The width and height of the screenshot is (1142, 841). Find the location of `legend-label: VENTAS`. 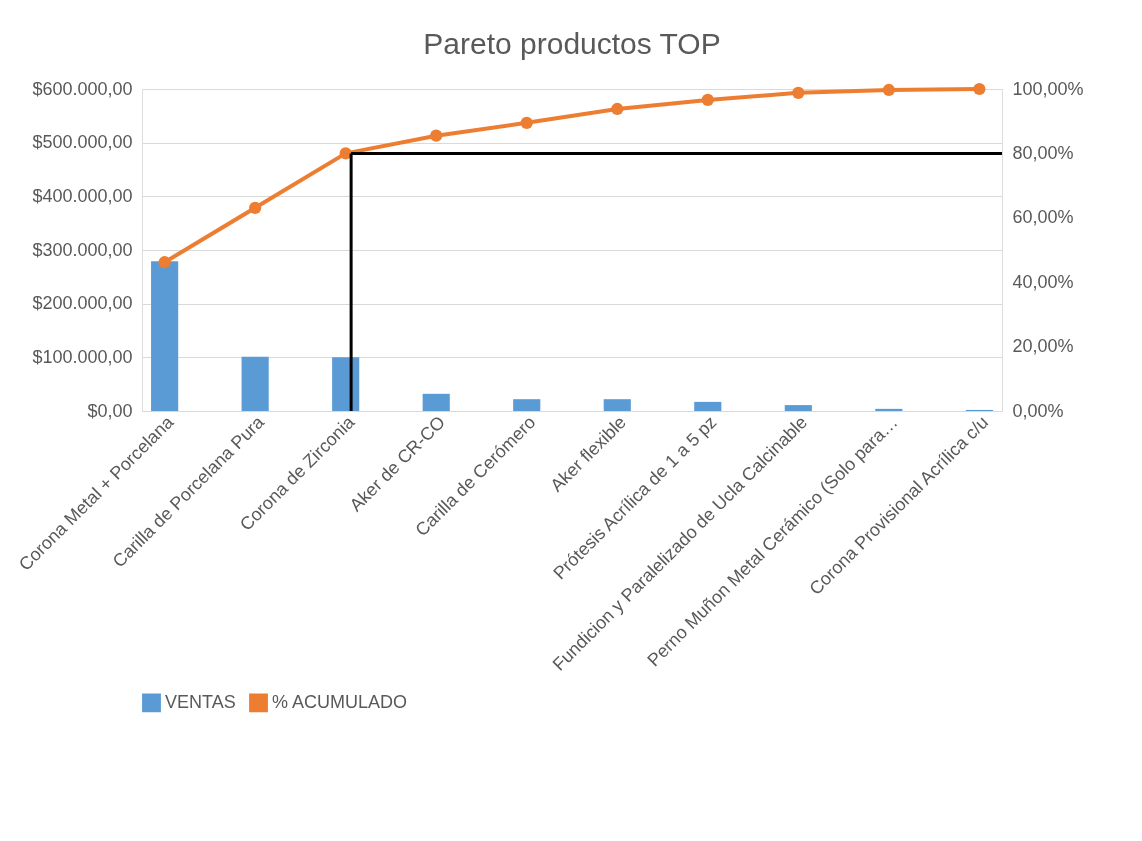

legend-label: VENTAS is located at coordinates (200, 701).